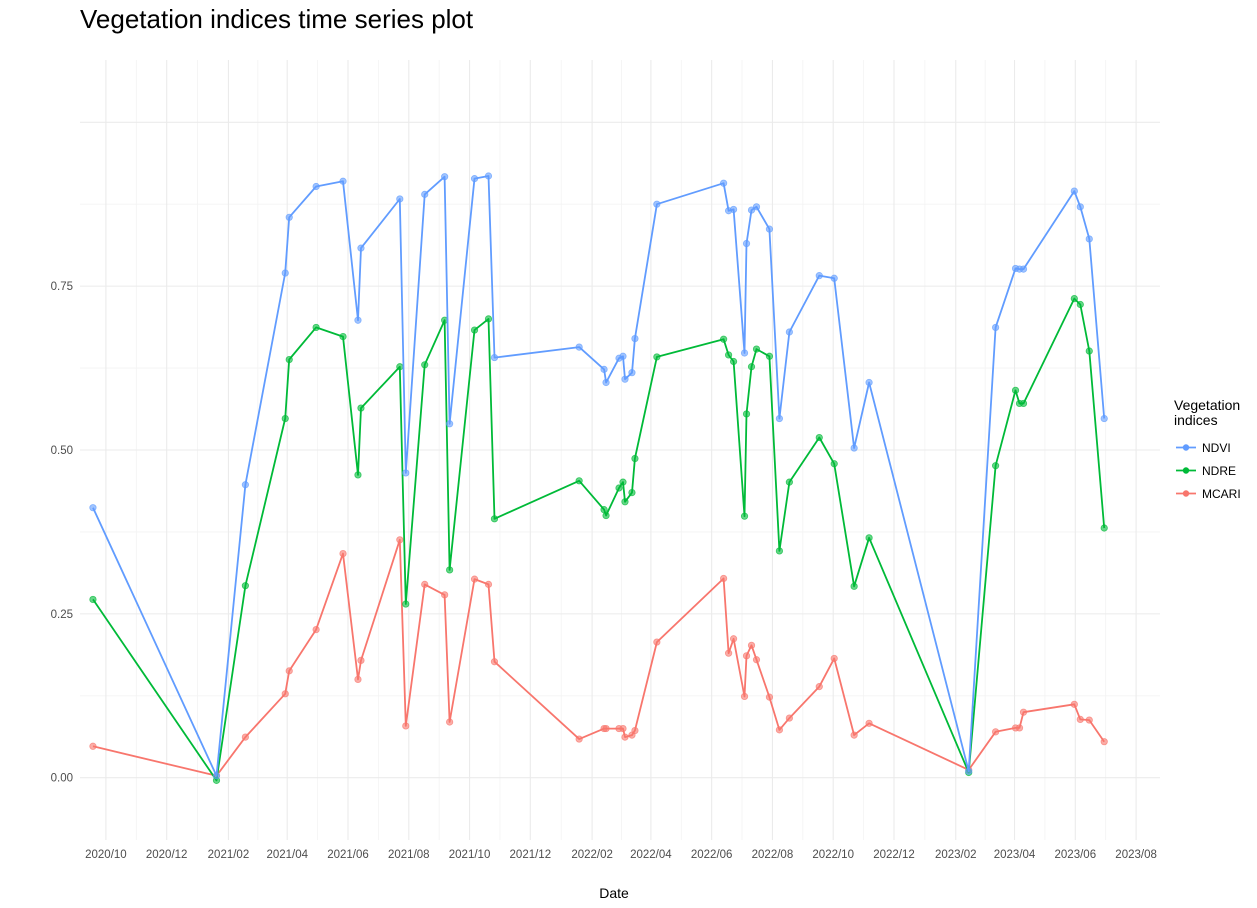 Image resolution: width=1257 pixels, height=908 pixels. I want to click on x-tick-label: 2023/02, so click(956, 855).